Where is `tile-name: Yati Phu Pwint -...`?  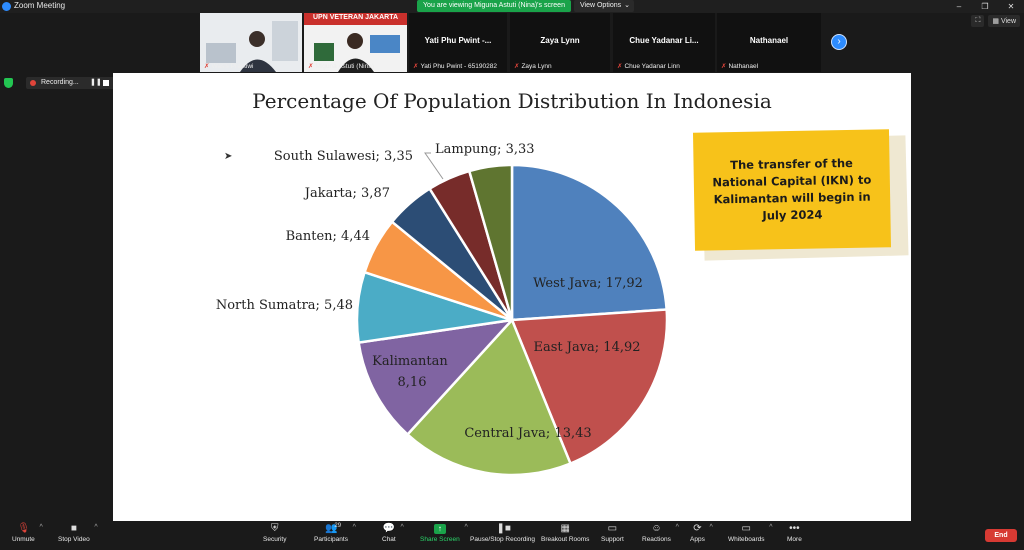
tile-name: Yati Phu Pwint -... is located at coordinates (458, 40).